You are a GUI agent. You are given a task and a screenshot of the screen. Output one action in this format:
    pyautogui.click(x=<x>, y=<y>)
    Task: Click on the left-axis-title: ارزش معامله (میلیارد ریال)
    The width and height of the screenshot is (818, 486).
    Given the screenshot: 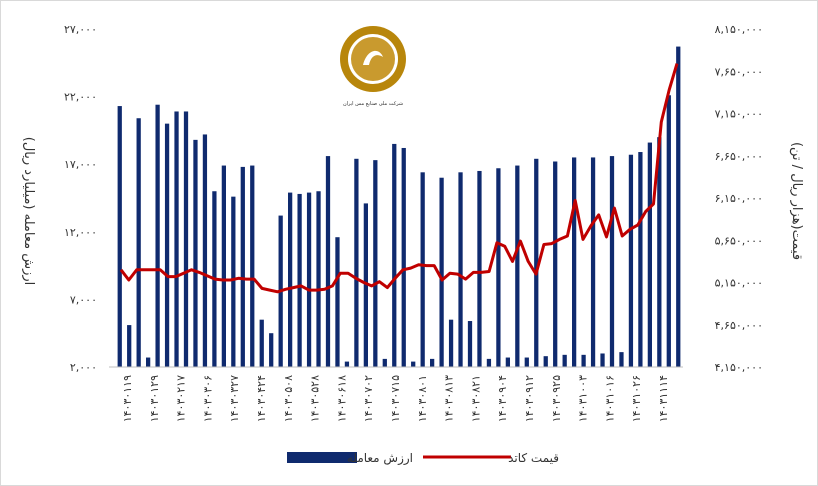 What is the action you would take?
    pyautogui.click(x=28, y=211)
    